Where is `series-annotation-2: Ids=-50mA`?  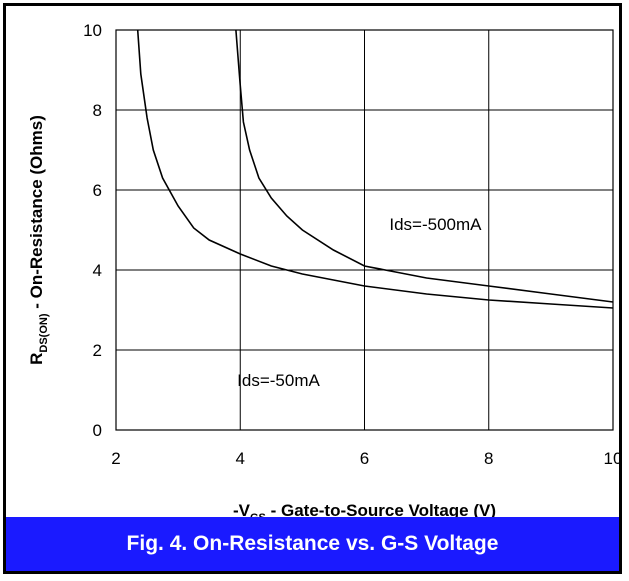 series-annotation-2: Ids=-50mA is located at coordinates (278, 380).